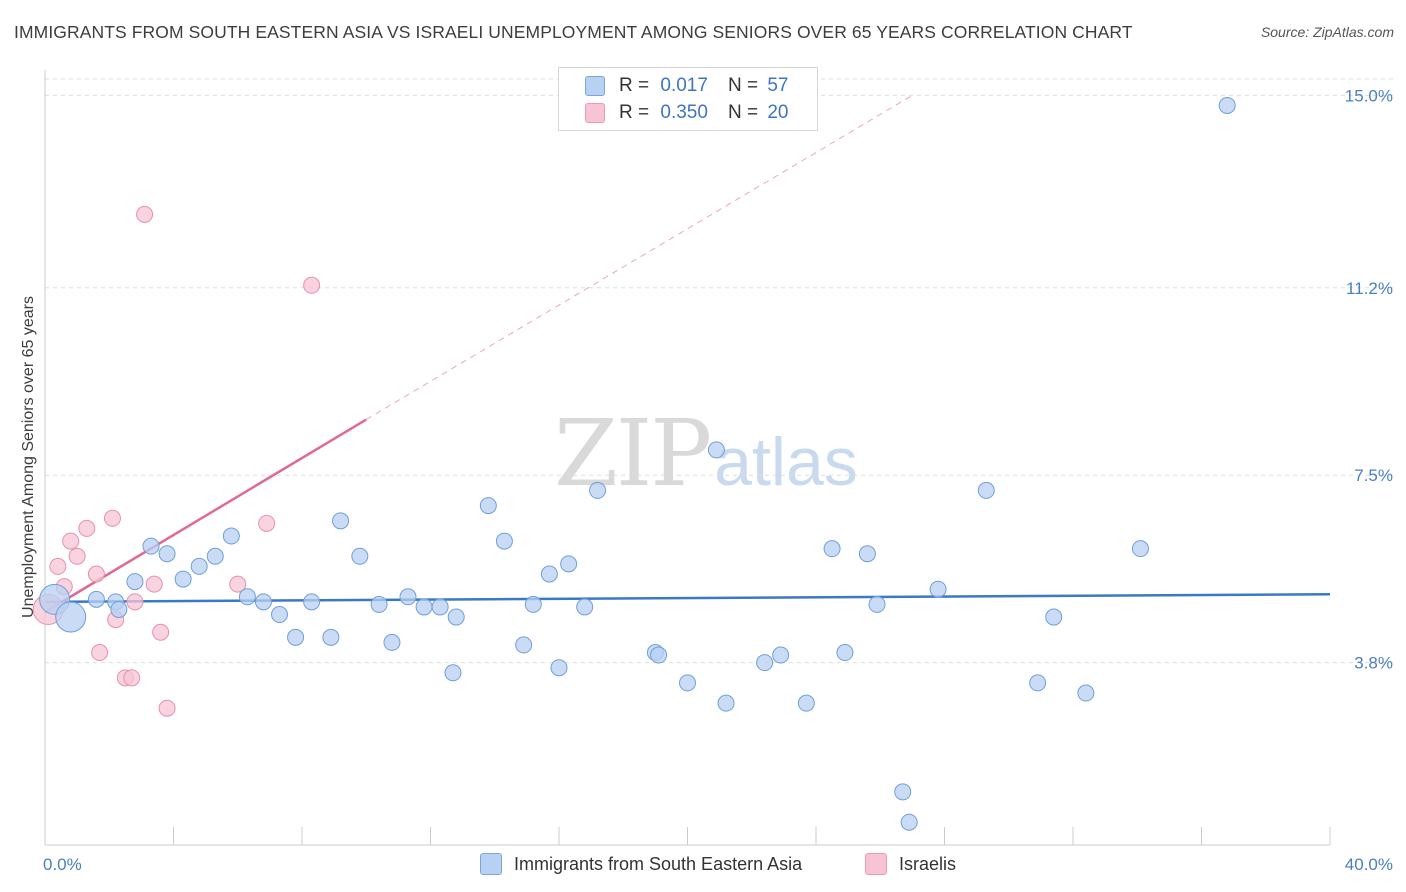  I want to click on correlation-legend: R = 0.017 N = 57 R = 0.350 N = 20, so click(688, 99).